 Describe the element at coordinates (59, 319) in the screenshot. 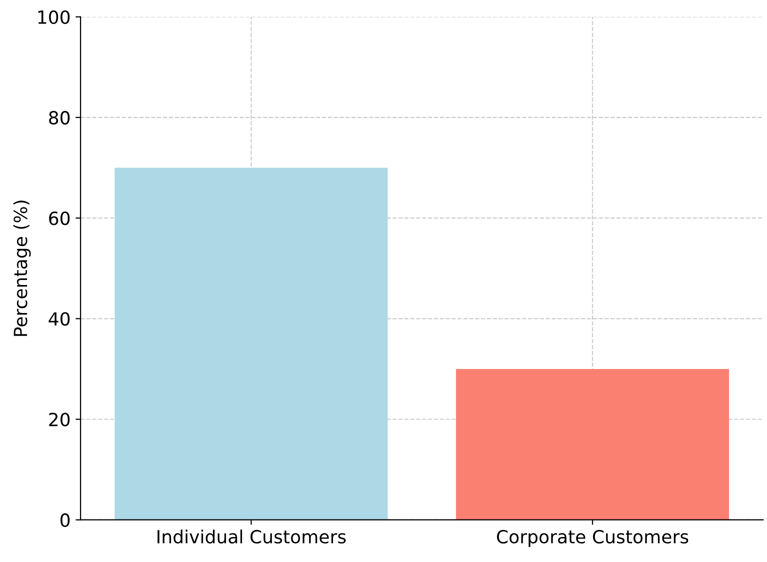

I see `y-tick-label: 40` at that location.